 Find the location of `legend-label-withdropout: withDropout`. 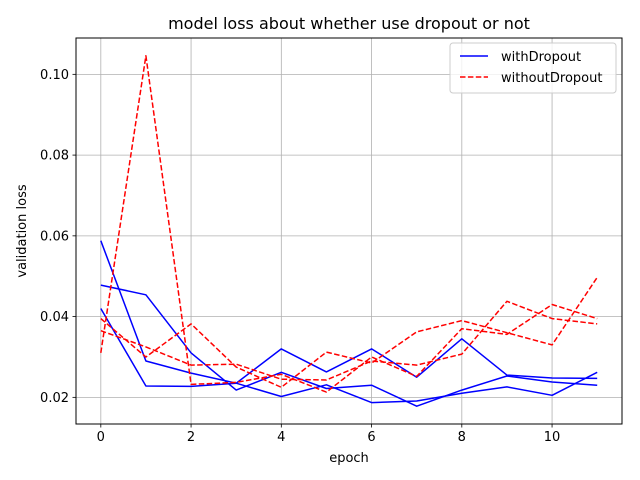

legend-label-withdropout: withDropout is located at coordinates (541, 57).